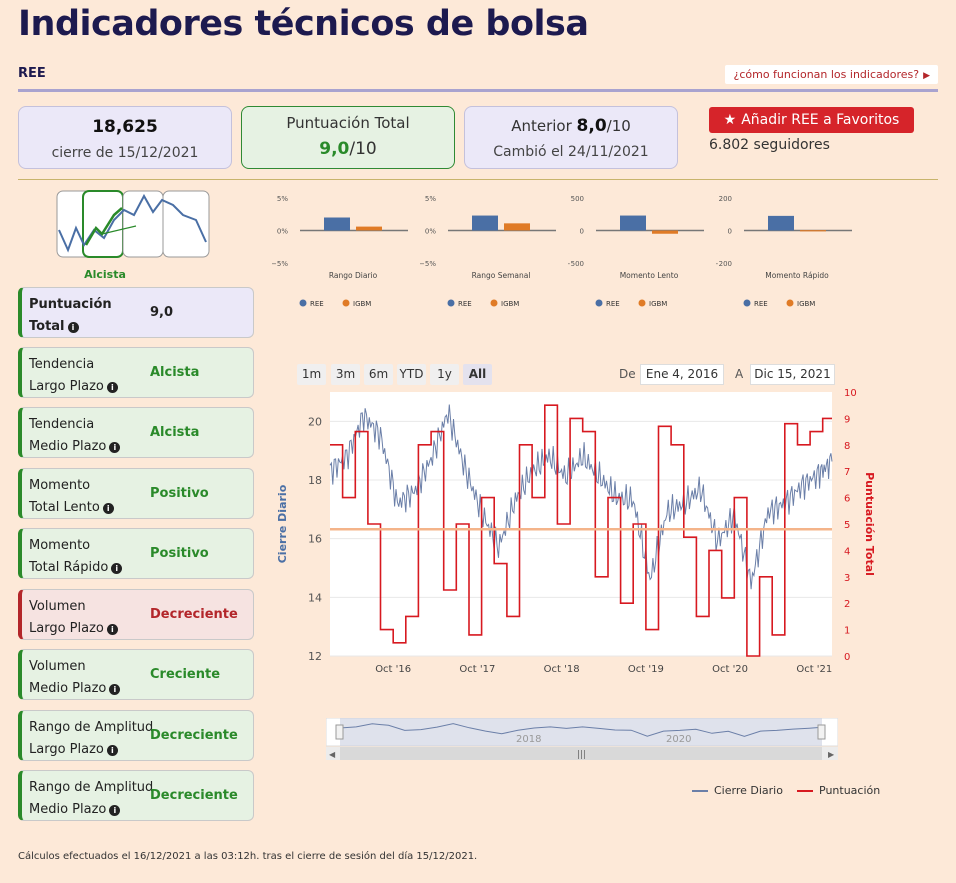 The image size is (956, 883). What do you see at coordinates (562, 669) in the screenshot?
I see `x-tick-label: Oct '18` at bounding box center [562, 669].